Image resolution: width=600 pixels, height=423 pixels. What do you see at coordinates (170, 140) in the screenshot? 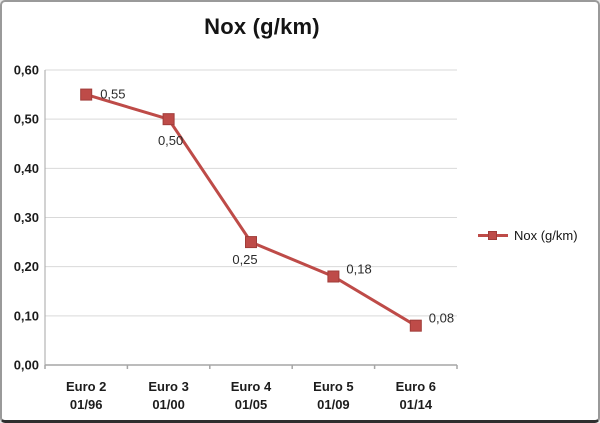
I see `data-point-label: 0,50` at bounding box center [170, 140].